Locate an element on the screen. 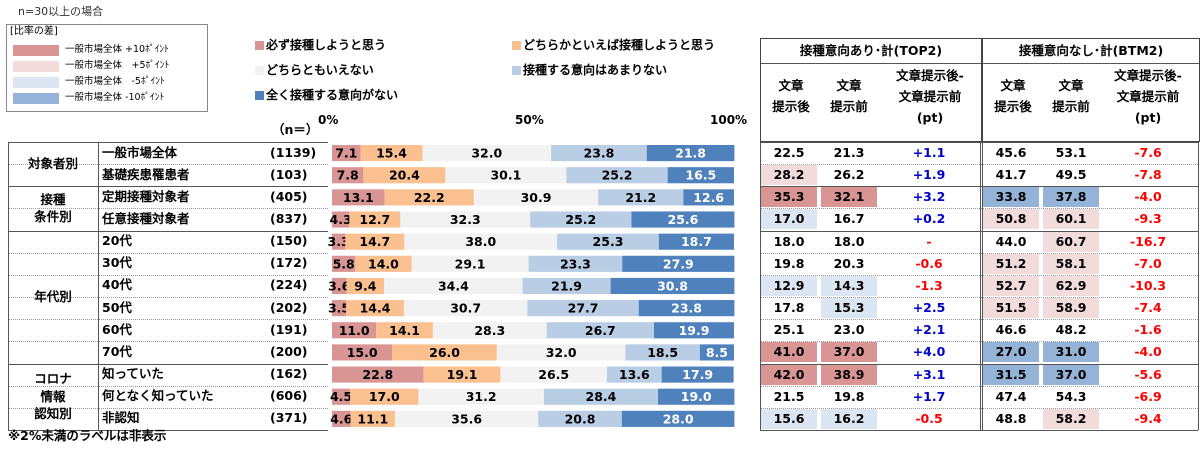 The height and width of the screenshot is (450, 1200). top2-after-cell: 21.5 is located at coordinates (789, 396).